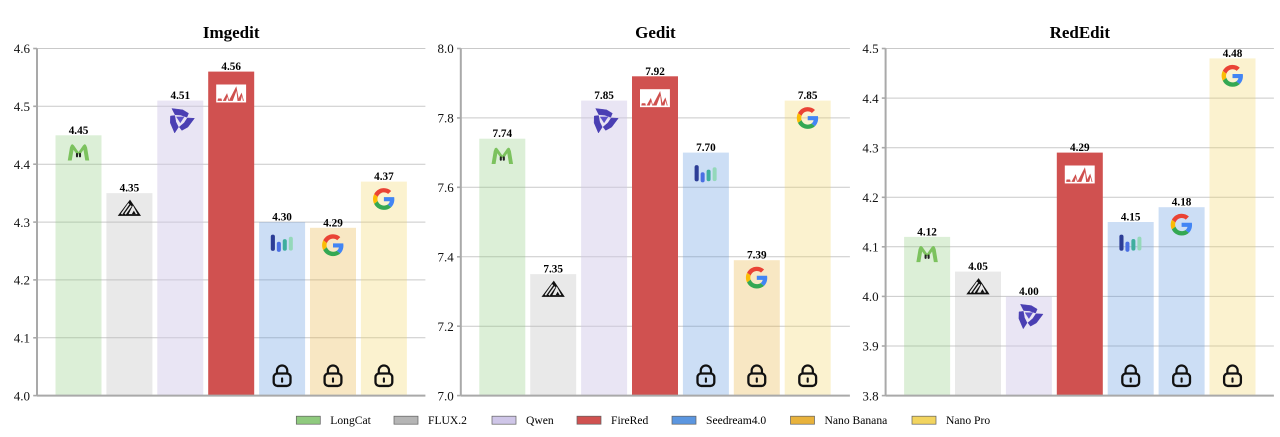 The width and height of the screenshot is (1280, 437). What do you see at coordinates (978, 267) in the screenshot?
I see `svg-text: 4.05` at bounding box center [978, 267].